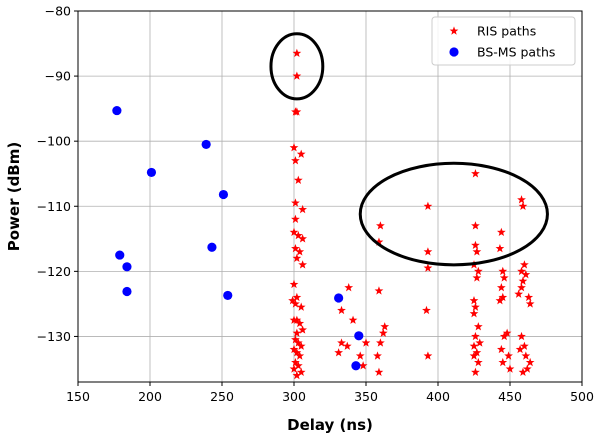 The height and width of the screenshot is (438, 598). Describe the element at coordinates (438, 396) in the screenshot. I see `x-tick-label: 400` at that location.